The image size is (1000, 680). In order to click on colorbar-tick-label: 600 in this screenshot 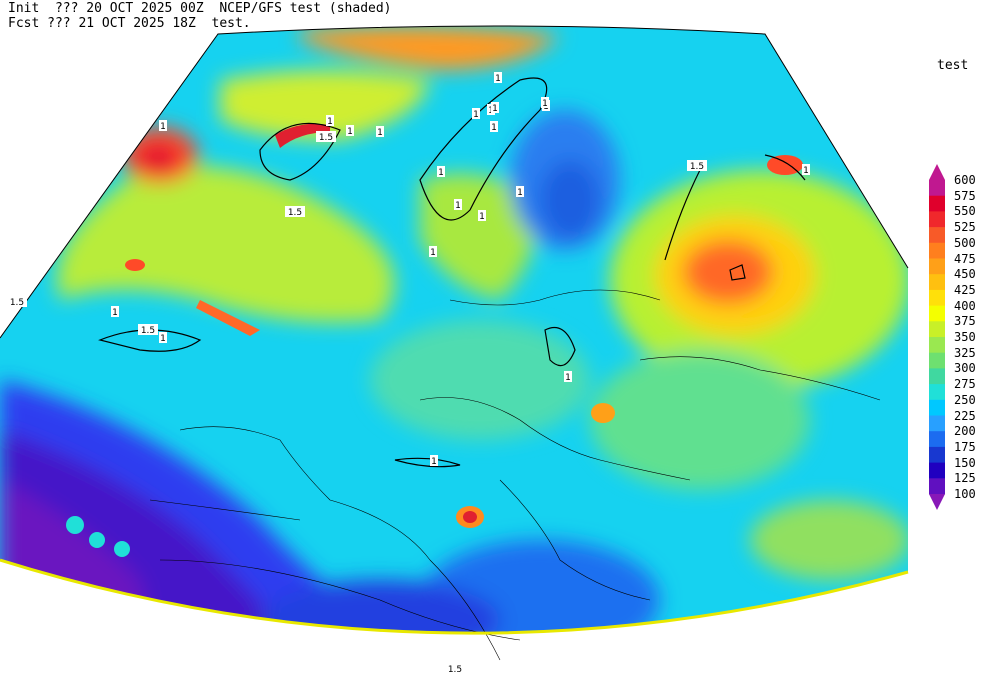, I will do `click(965, 180)`.